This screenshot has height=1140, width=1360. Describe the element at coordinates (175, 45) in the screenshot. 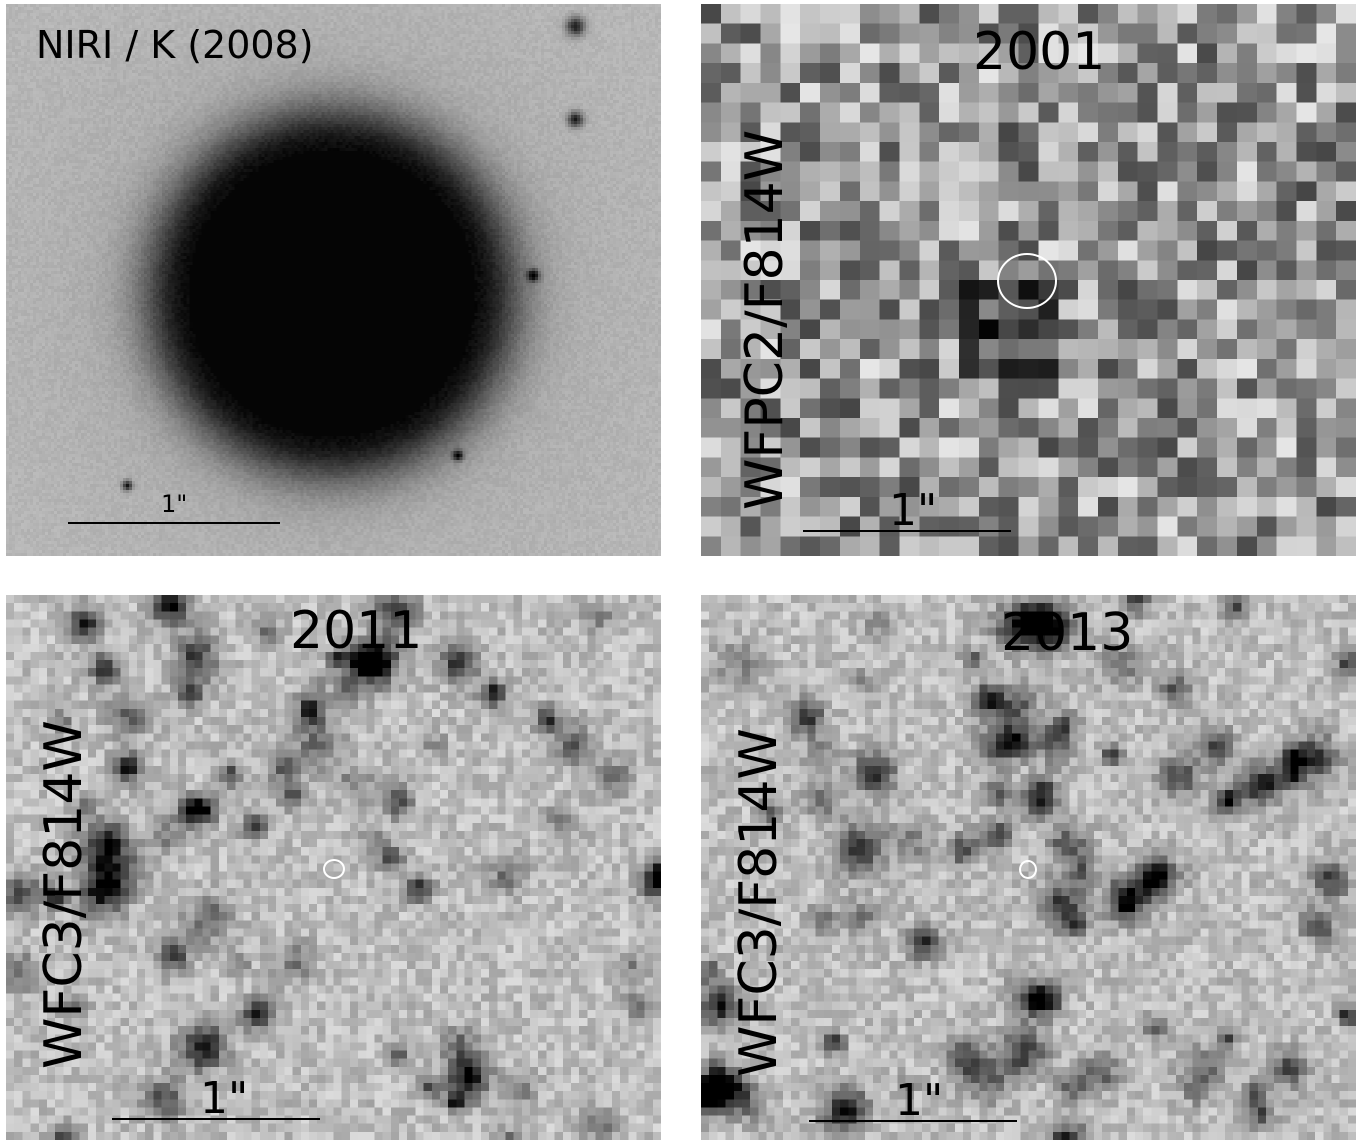

I see `panel-title: NIRI / K (2008)` at that location.